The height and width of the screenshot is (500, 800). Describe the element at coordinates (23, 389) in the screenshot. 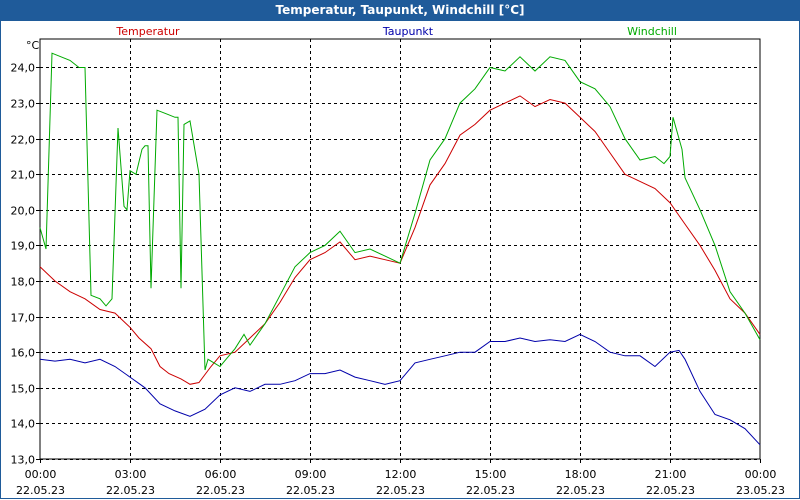

I see `y-tick-label: 15,0` at that location.